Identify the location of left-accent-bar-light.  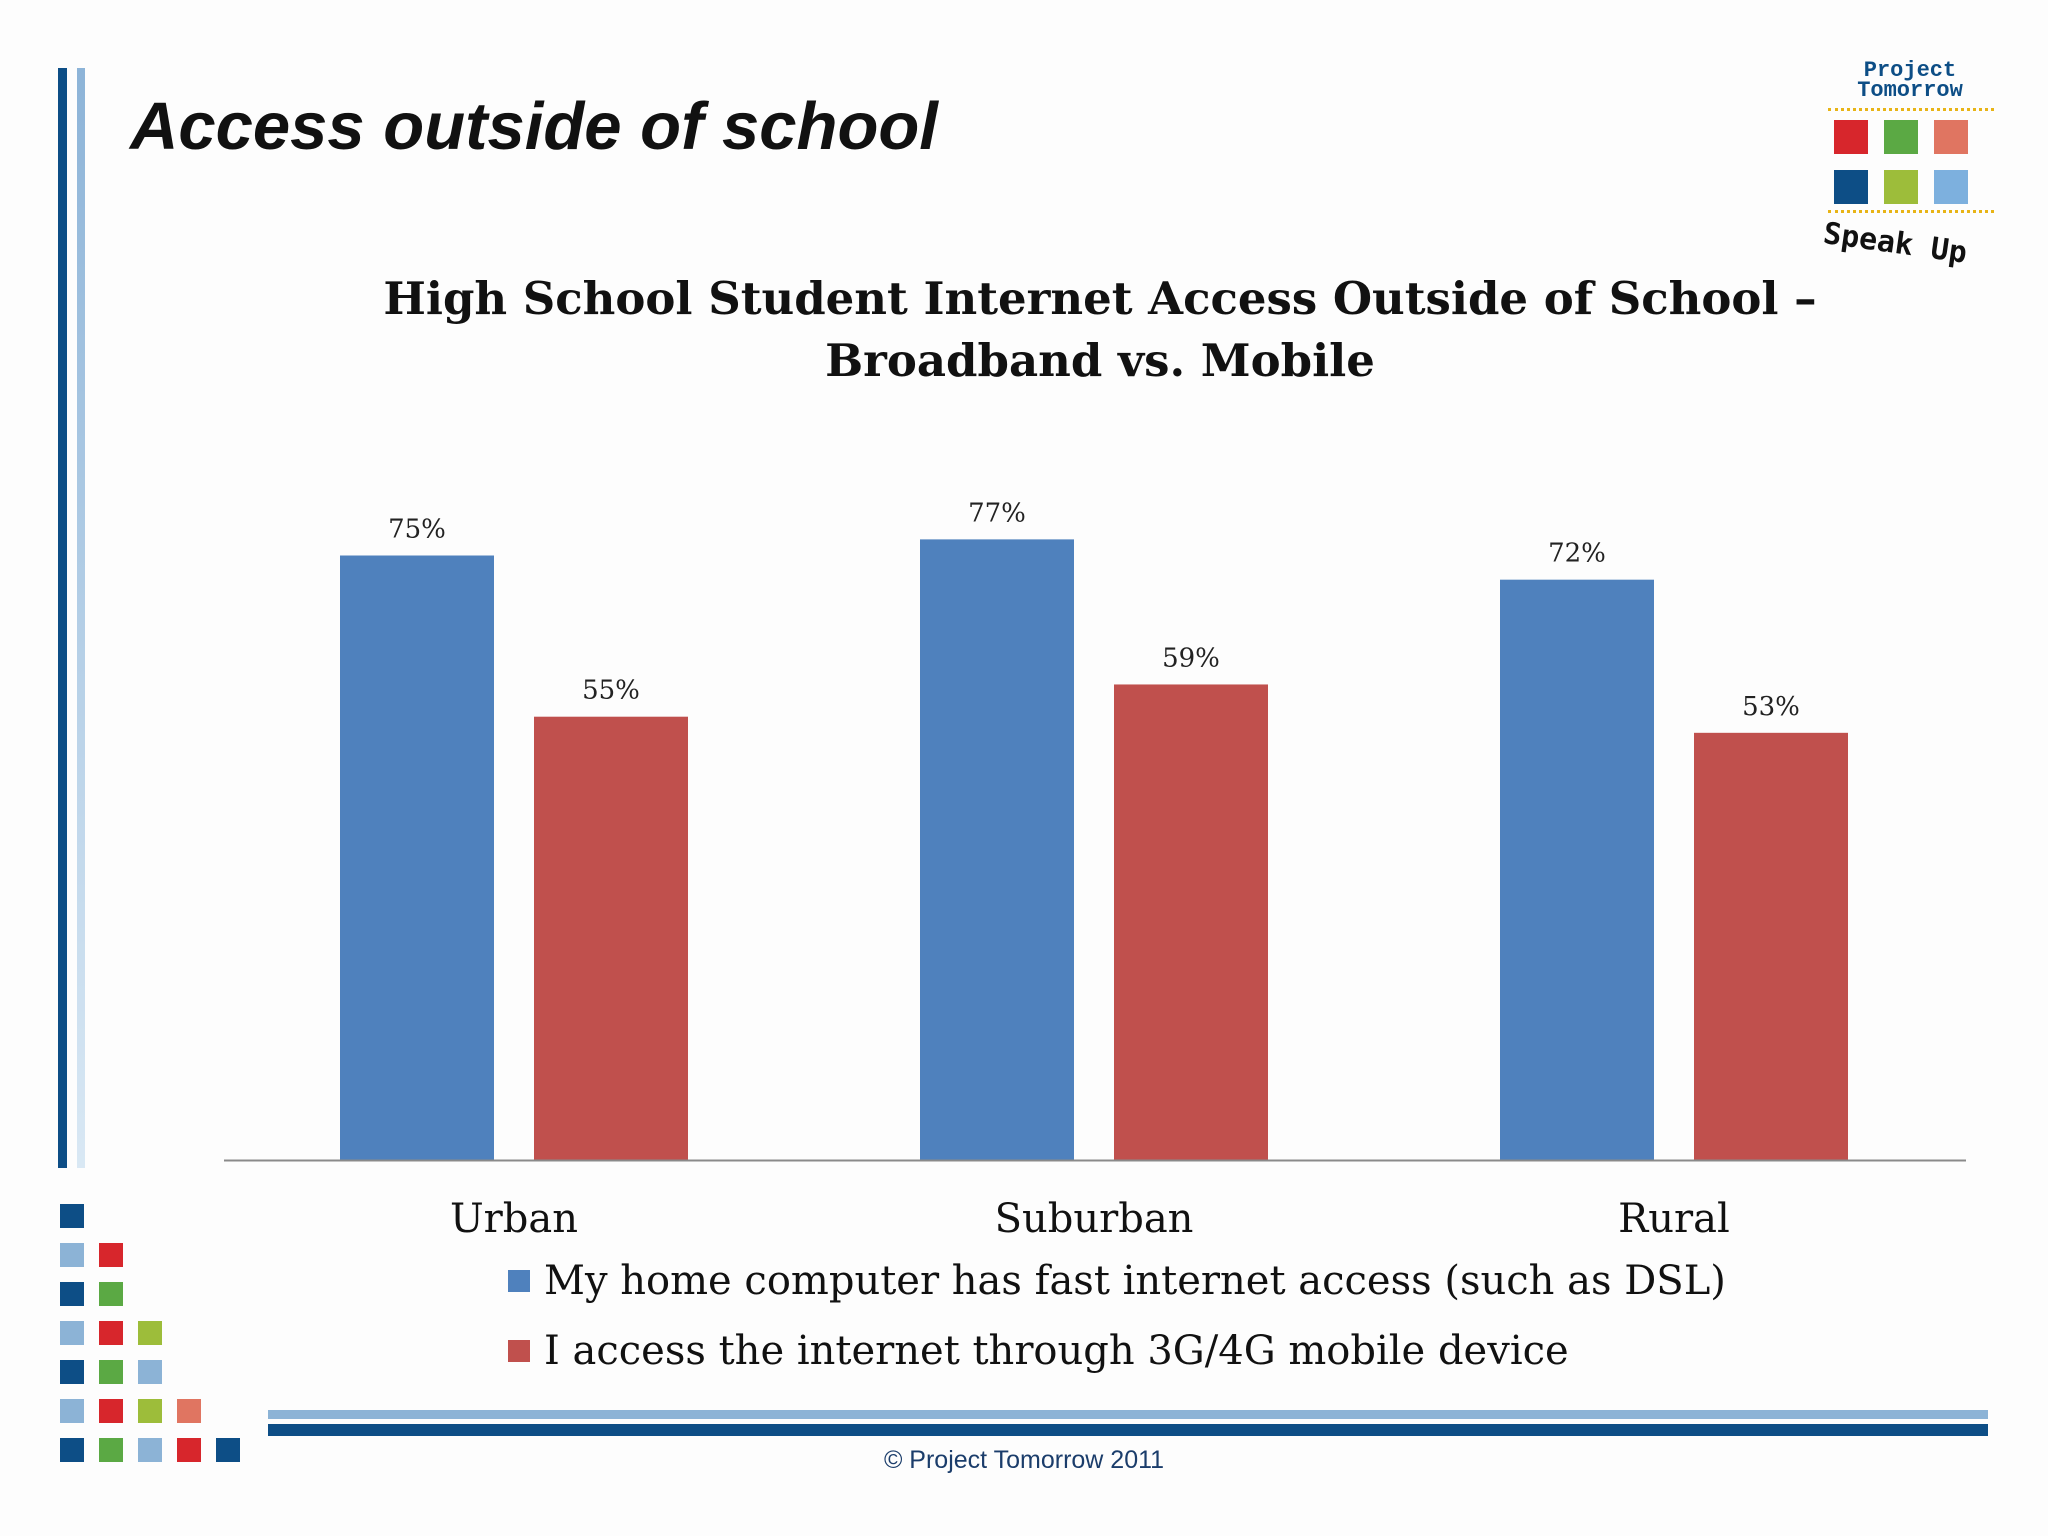
(81, 618).